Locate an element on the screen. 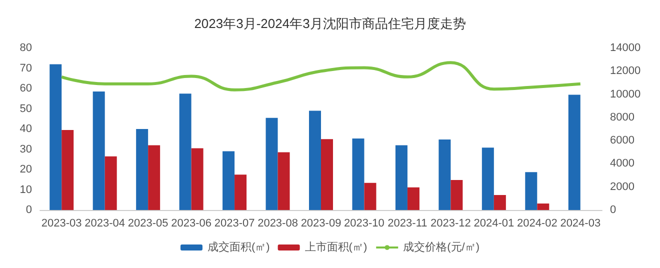 This screenshot has height=268, width=660. y2-tick-label: 4000 is located at coordinates (622, 164).